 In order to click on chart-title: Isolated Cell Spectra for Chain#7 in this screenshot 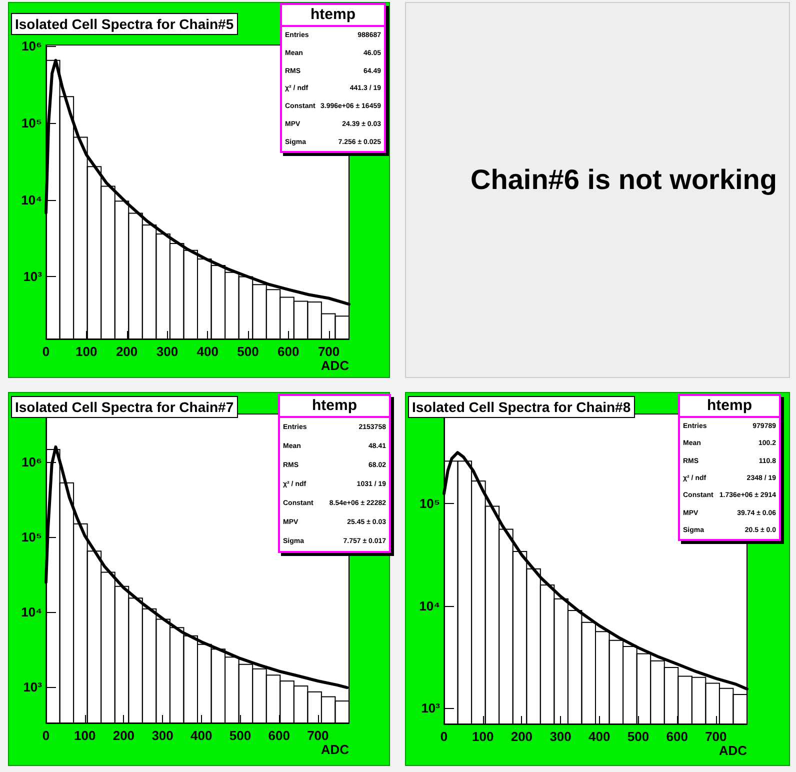, I will do `click(124, 407)`.